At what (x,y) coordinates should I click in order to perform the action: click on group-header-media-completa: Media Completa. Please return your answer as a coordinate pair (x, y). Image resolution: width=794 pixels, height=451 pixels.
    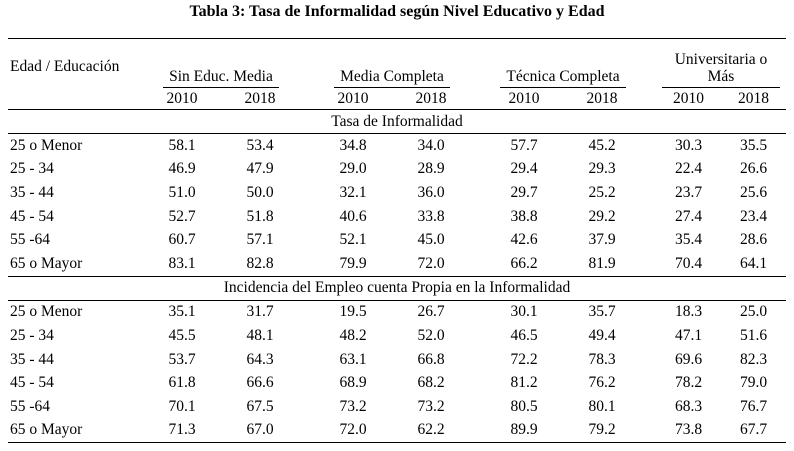
    Looking at the image, I should click on (392, 63).